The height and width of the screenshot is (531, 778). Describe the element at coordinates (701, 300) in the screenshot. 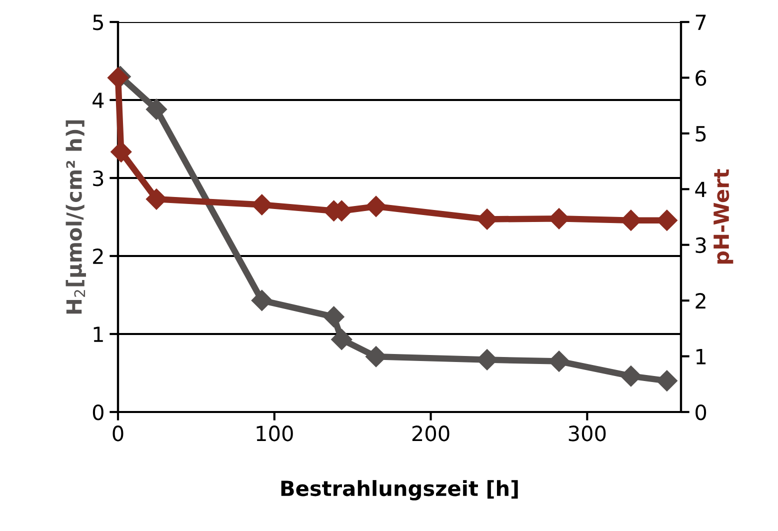

I see `y2-tick-label: 2` at that location.